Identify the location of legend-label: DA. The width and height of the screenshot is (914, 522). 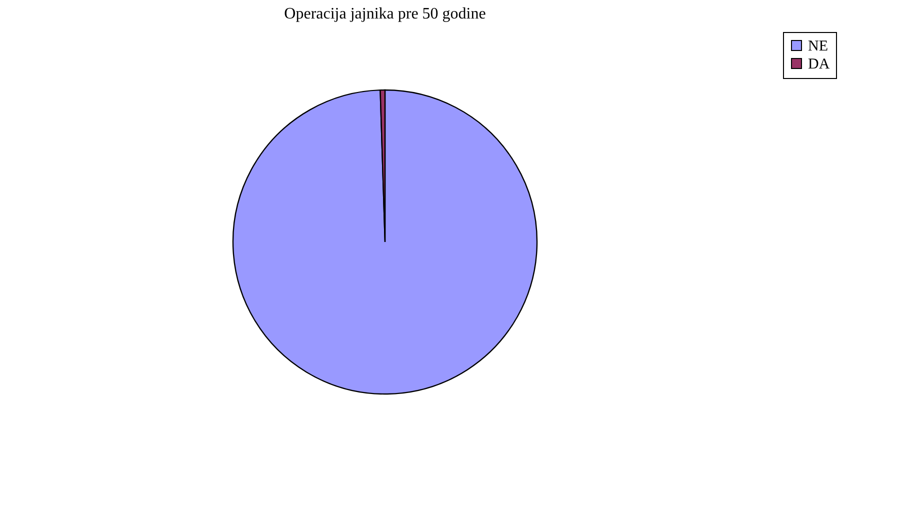
(819, 64).